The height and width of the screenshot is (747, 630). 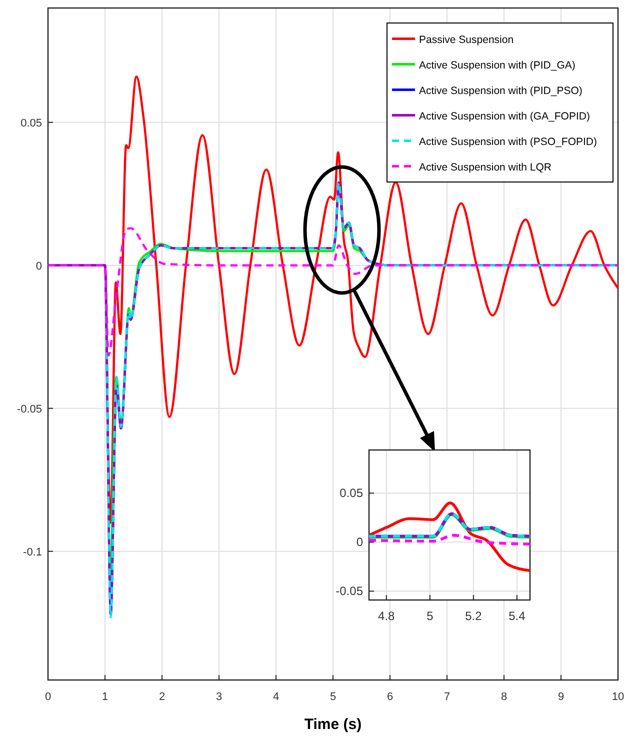 What do you see at coordinates (517, 616) in the screenshot?
I see `x-tick-label: 5.4` at bounding box center [517, 616].